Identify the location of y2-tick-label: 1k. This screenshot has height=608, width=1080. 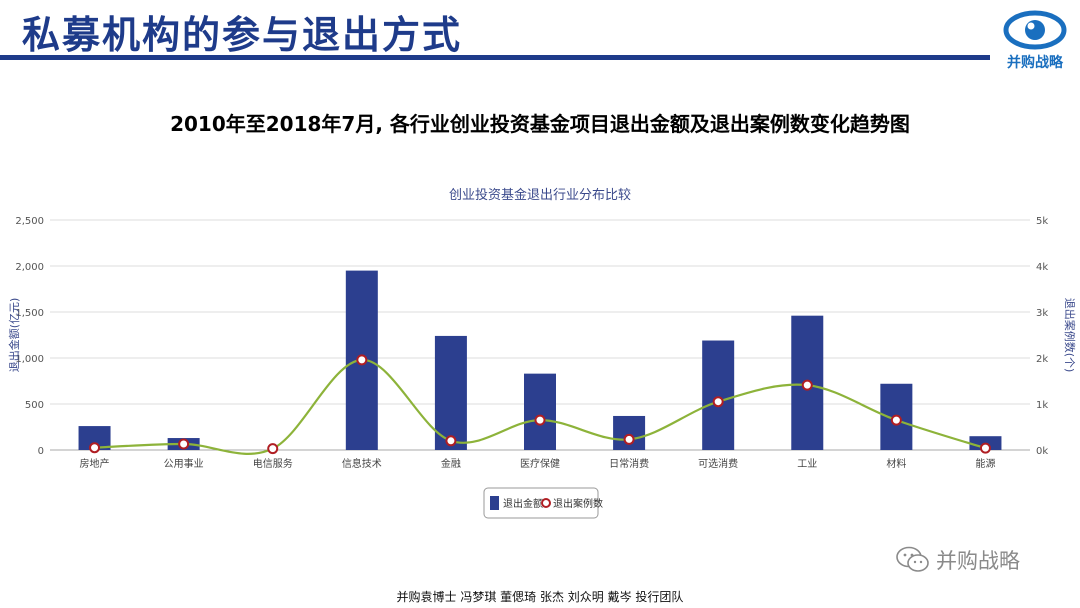
(1042, 405).